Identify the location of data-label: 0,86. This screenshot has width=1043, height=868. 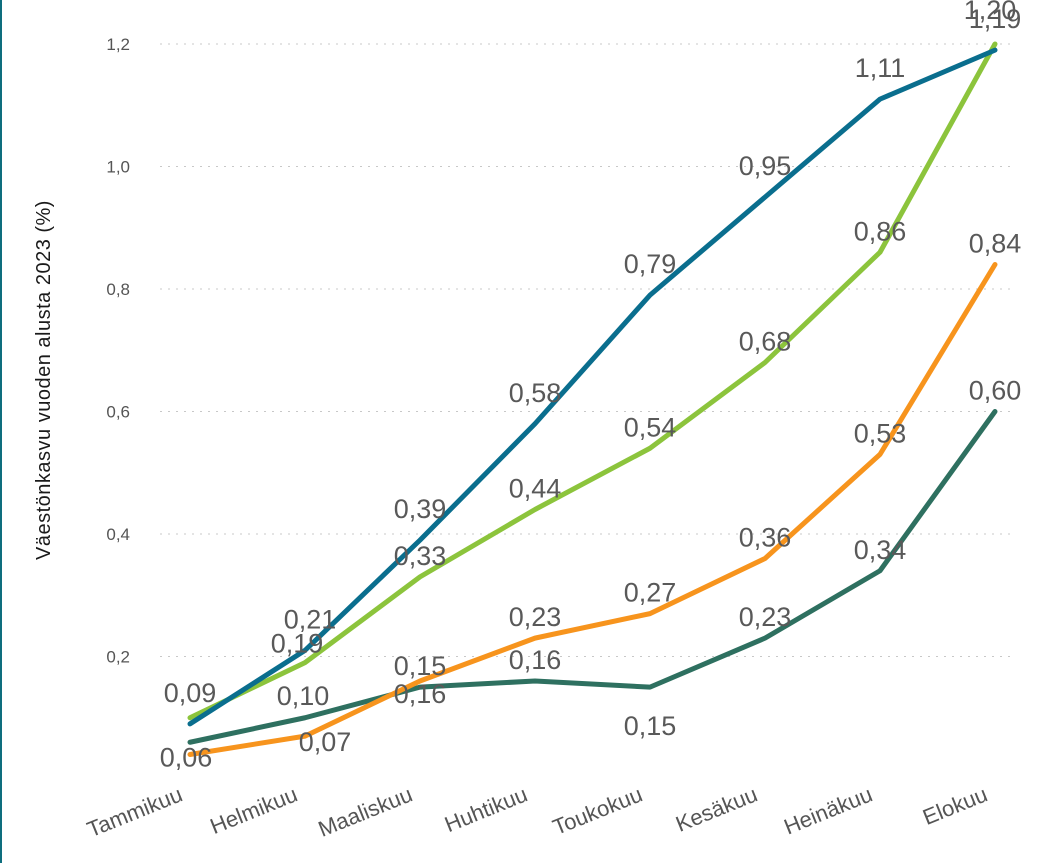
(880, 231).